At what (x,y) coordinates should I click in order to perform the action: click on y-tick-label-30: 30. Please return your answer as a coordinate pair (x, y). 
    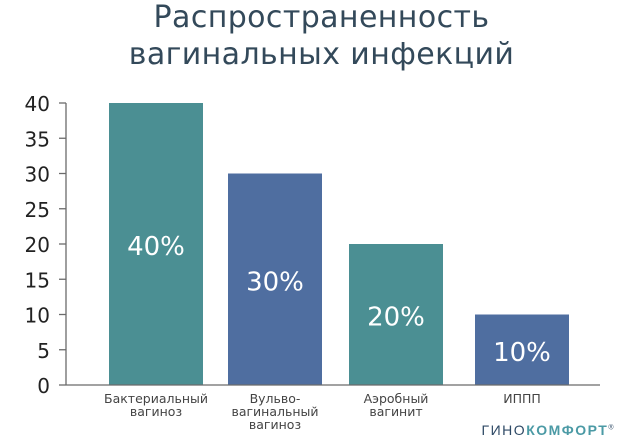
    Looking at the image, I should click on (37, 175).